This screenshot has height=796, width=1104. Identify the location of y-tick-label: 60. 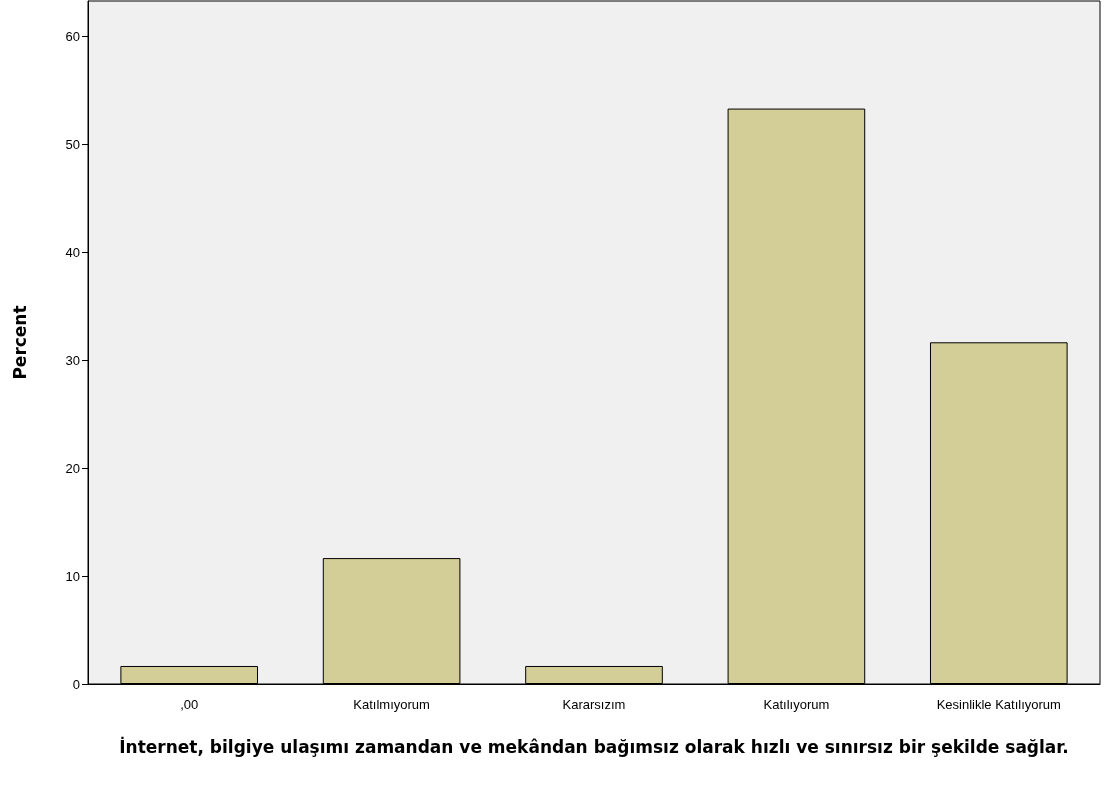
(72, 37).